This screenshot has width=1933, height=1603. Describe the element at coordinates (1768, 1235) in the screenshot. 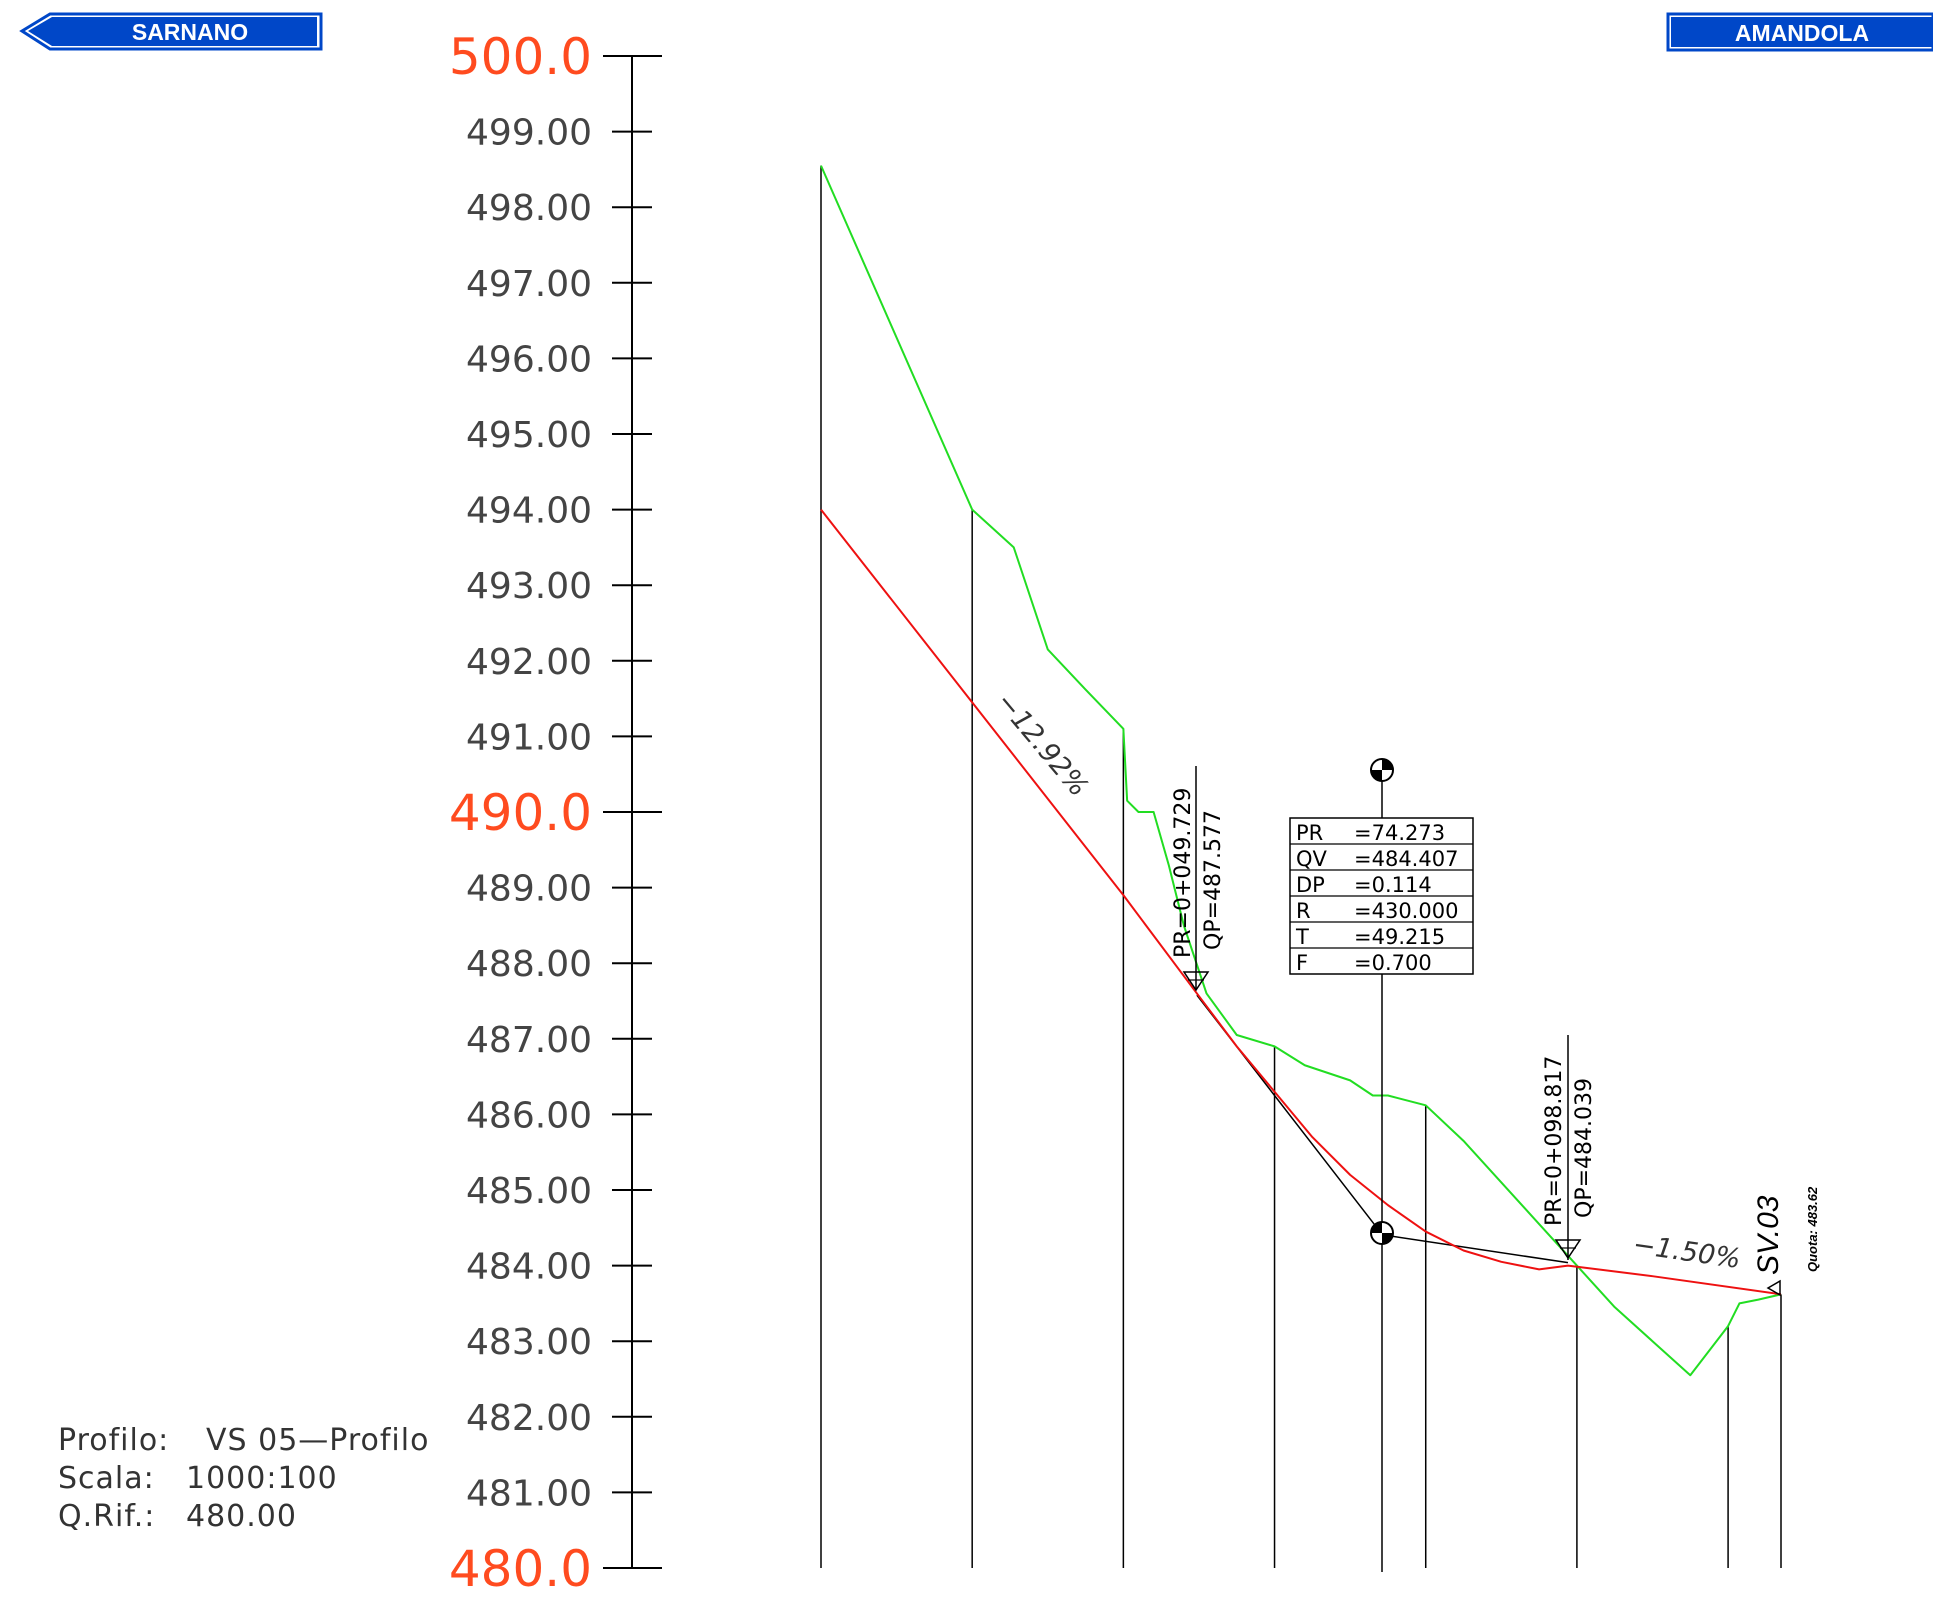

I see `end-station-name: SV.03` at that location.